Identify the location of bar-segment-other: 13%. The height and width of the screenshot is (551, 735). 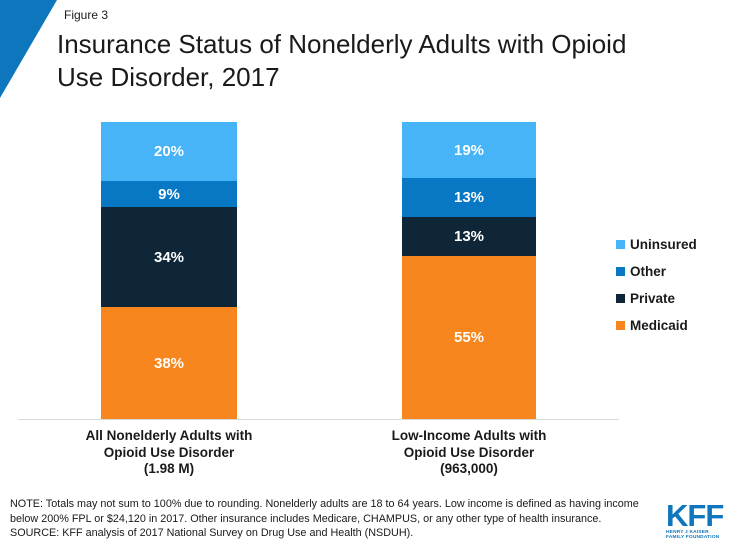
(469, 197).